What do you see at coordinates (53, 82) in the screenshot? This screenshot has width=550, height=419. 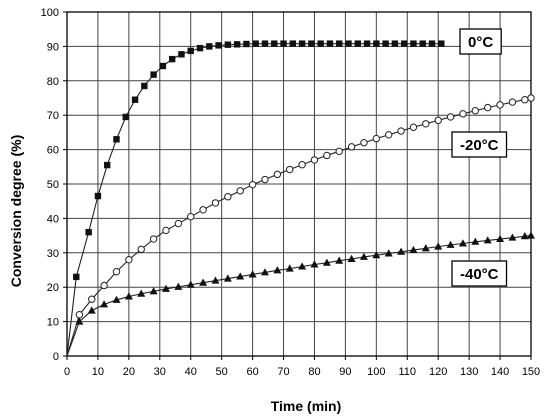 I see `y-tick-label: 80` at bounding box center [53, 82].